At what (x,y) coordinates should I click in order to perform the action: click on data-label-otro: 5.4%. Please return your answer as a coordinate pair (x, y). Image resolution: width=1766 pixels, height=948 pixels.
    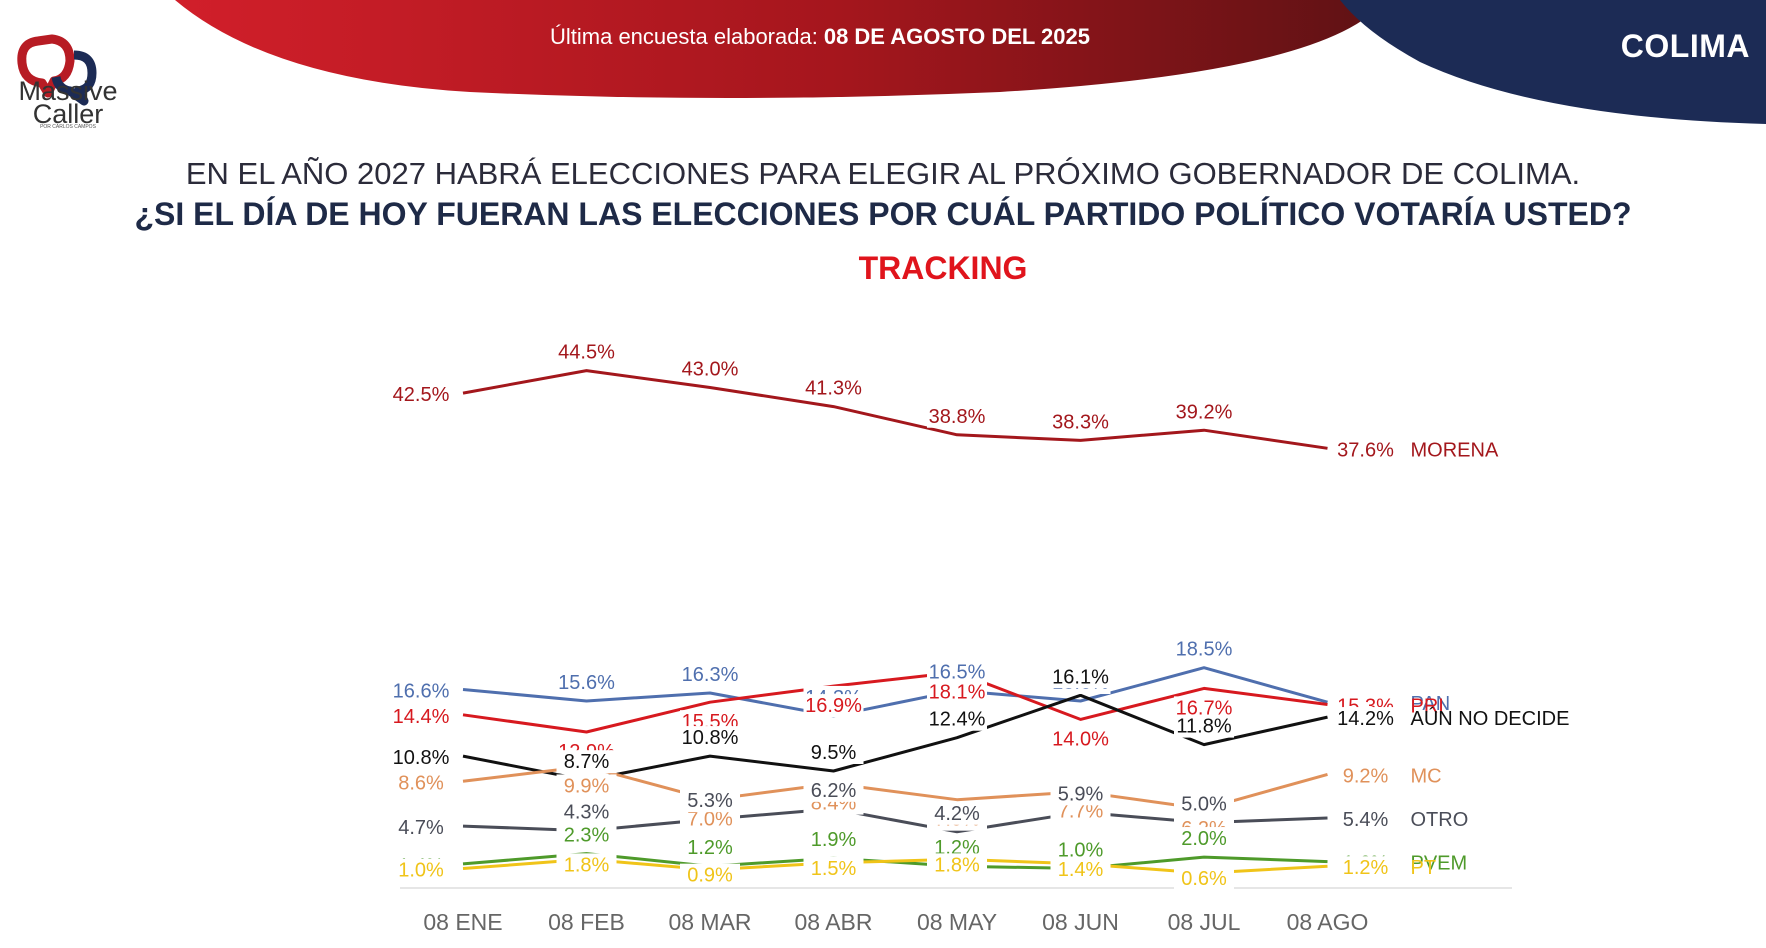
    Looking at the image, I should click on (1366, 820).